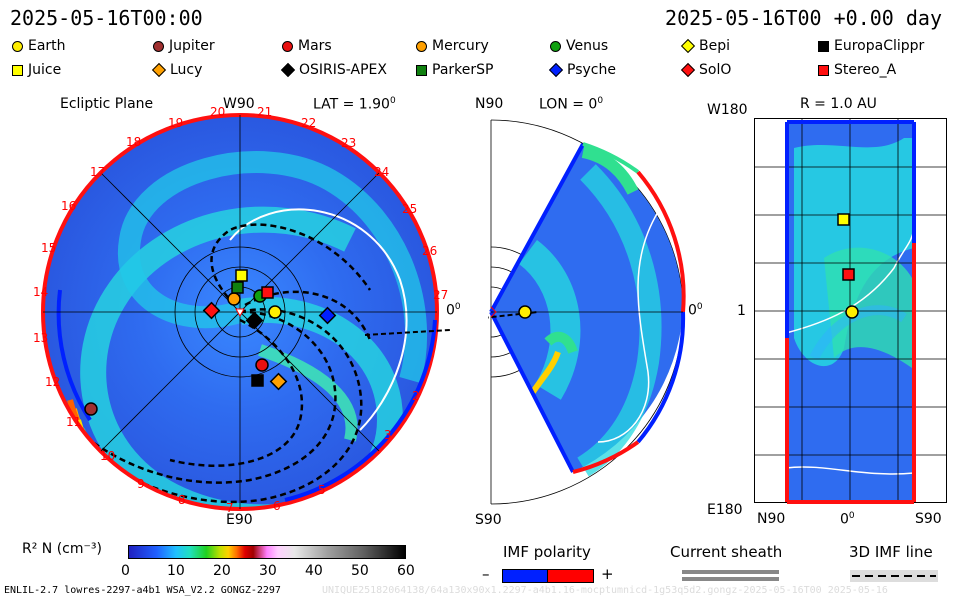 Image resolution: width=960 pixels, height=600 pixels. I want to click on colorbar-tick: 10, so click(176, 571).